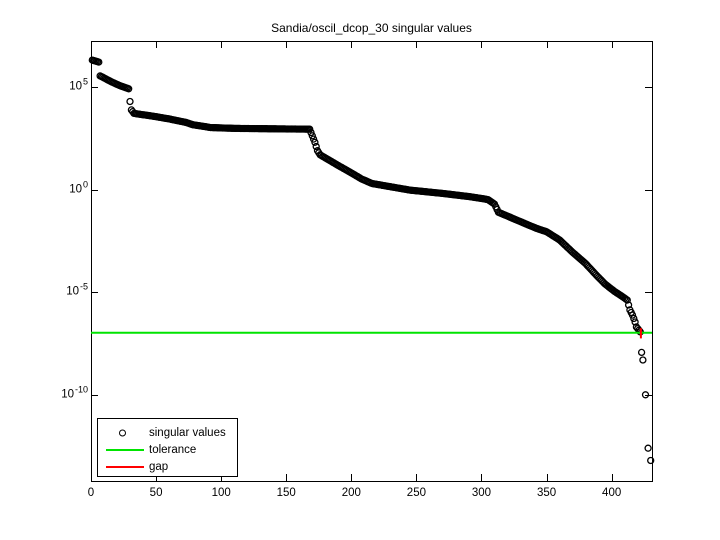 This screenshot has width=720, height=540. What do you see at coordinates (173, 449) in the screenshot?
I see `legend-label-tolerance: tolerance` at bounding box center [173, 449].